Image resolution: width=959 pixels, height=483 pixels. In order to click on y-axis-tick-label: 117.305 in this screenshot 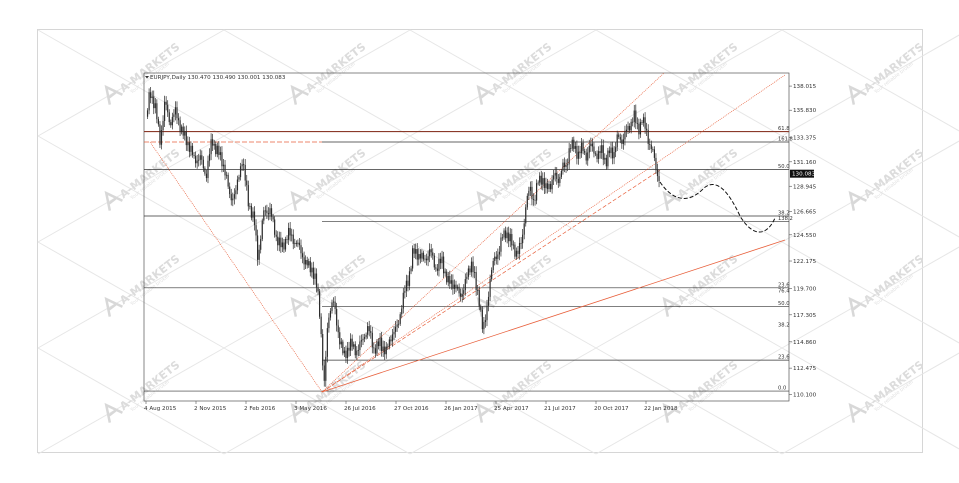, I will do `click(805, 316)`.